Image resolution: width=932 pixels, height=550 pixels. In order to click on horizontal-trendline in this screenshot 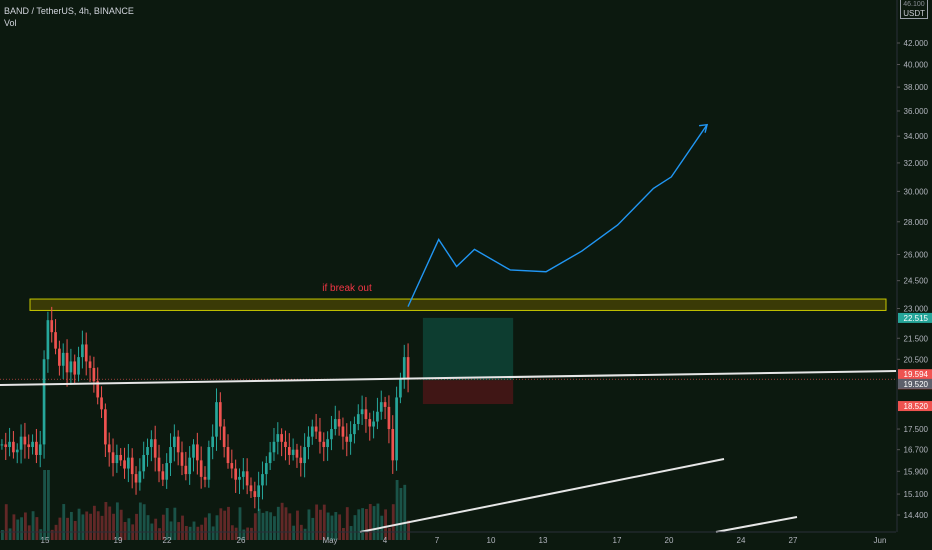, I will do `click(448, 378)`.